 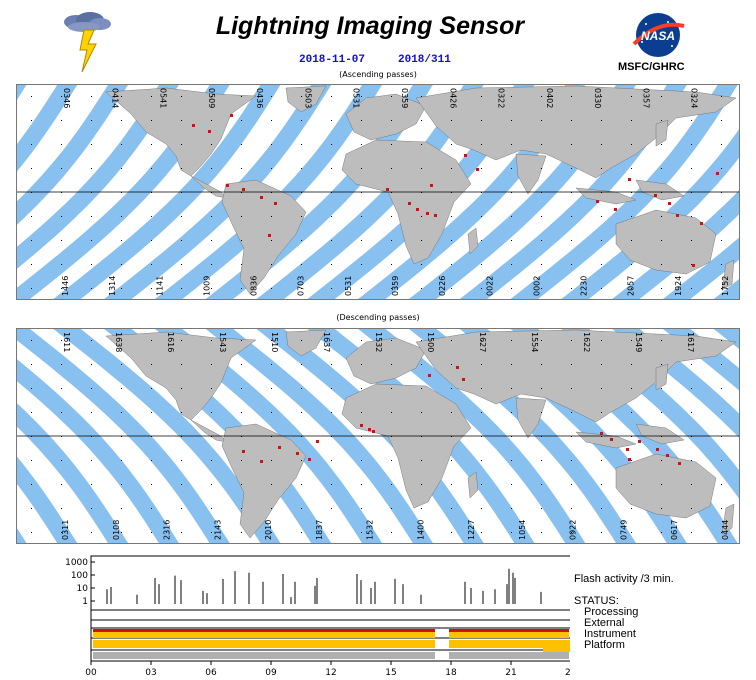 I want to click on orbit-time-label: 0108, so click(x=116, y=530).